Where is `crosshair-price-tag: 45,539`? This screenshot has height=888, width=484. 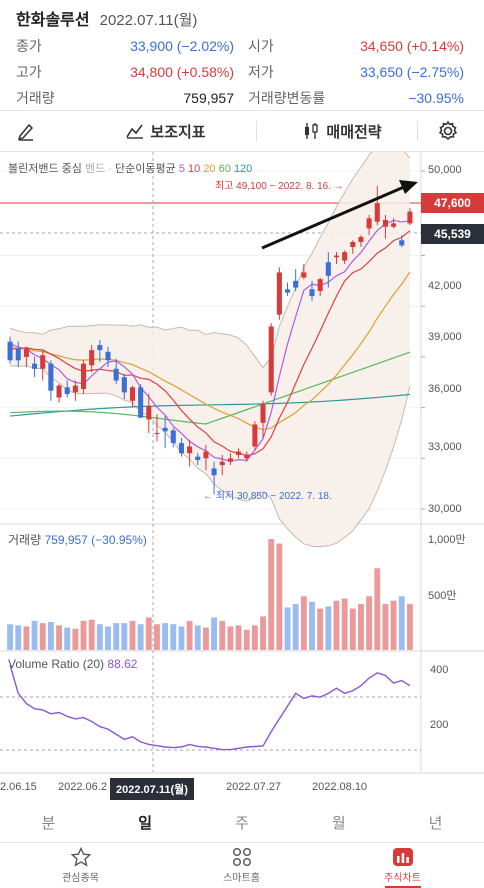
crosshair-price-tag: 45,539 is located at coordinates (452, 234).